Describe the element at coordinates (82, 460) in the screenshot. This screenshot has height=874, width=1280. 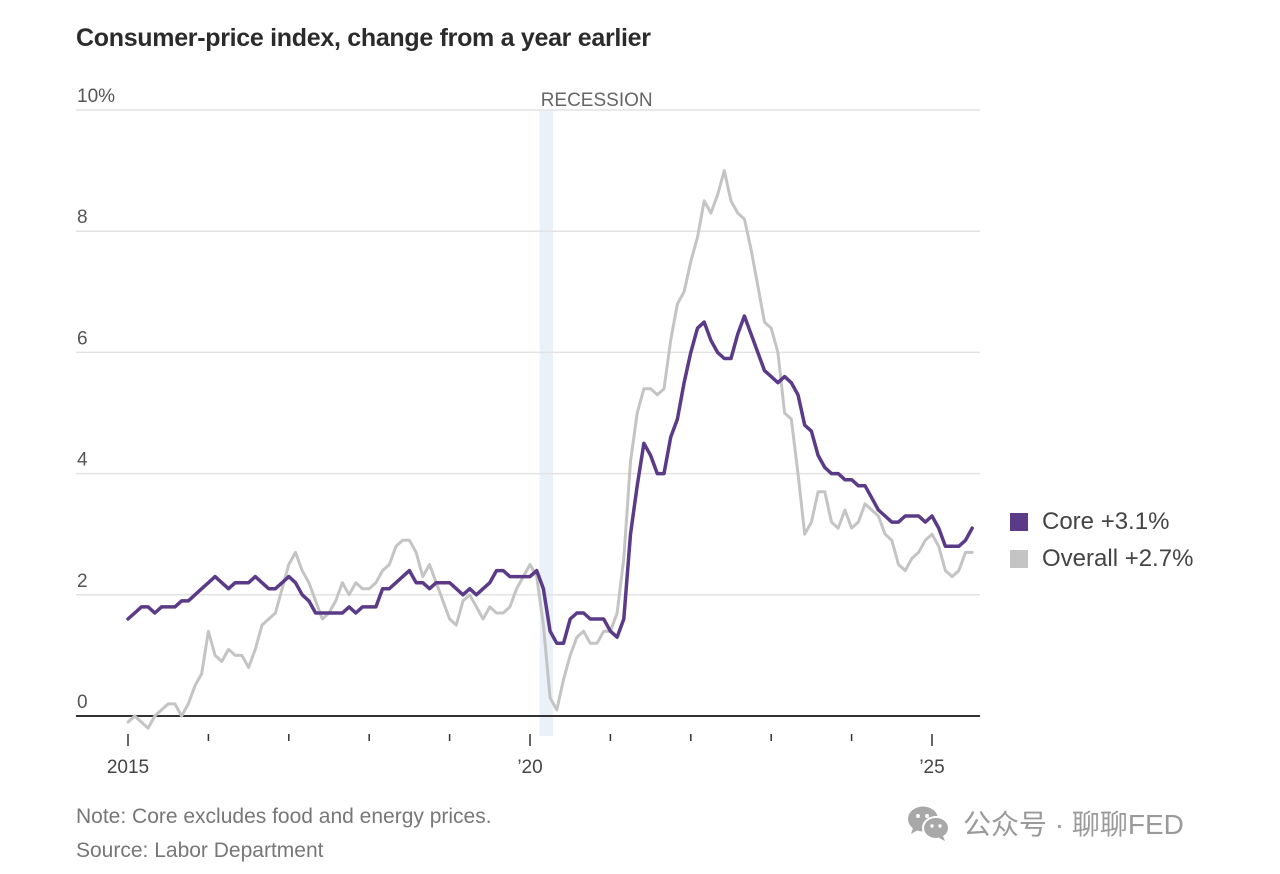
I see `y-tick-label: 4` at that location.